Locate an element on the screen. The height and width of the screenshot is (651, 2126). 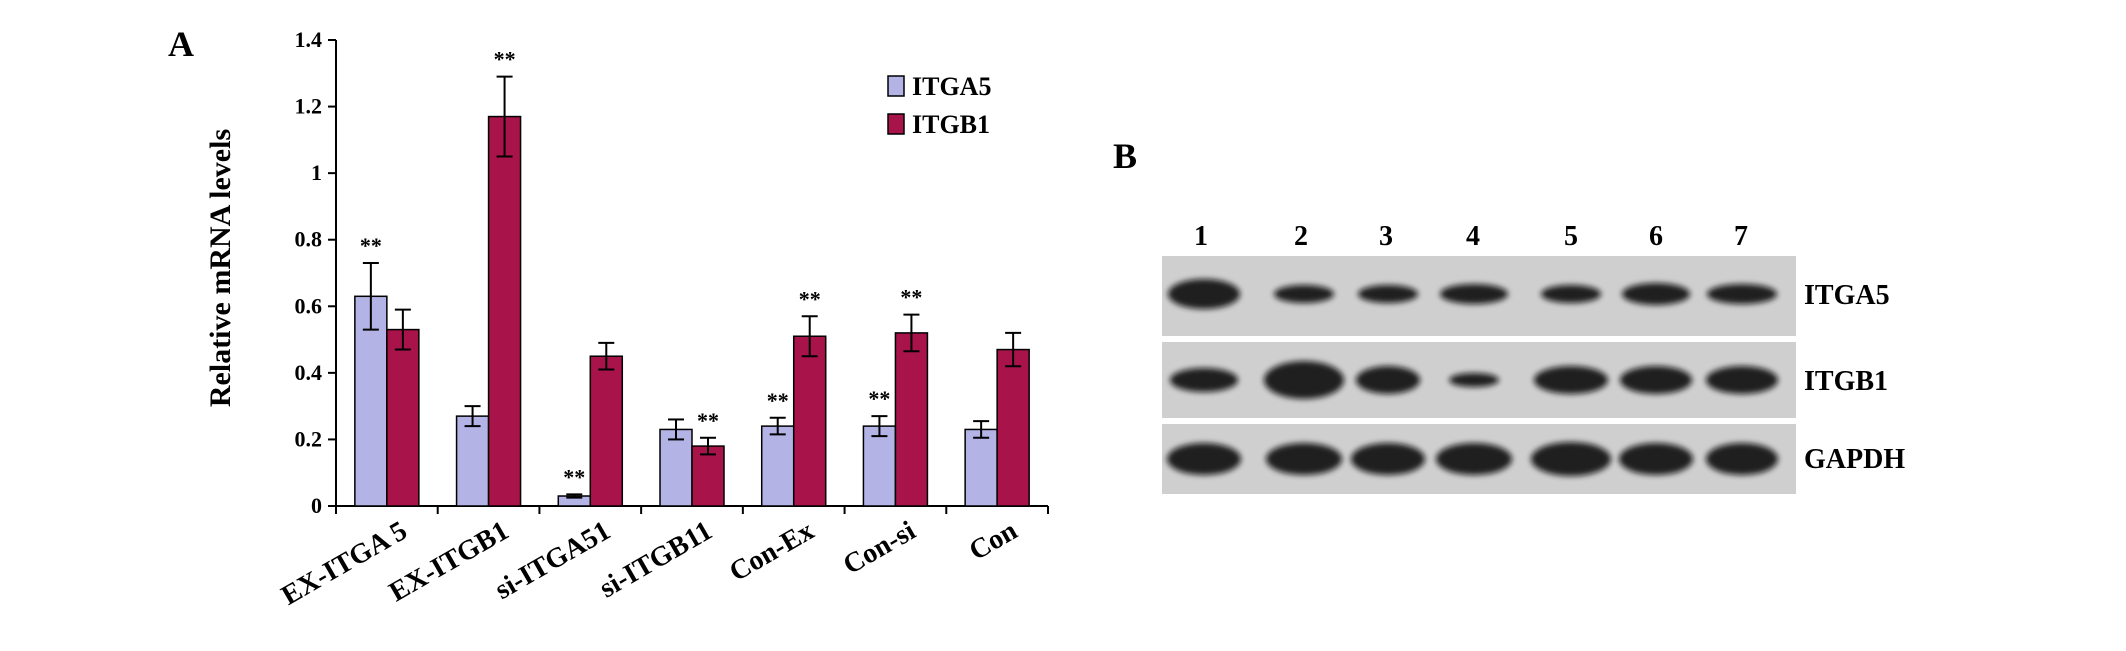
protein-label-itgb1: ITGB1 is located at coordinates (1846, 381).